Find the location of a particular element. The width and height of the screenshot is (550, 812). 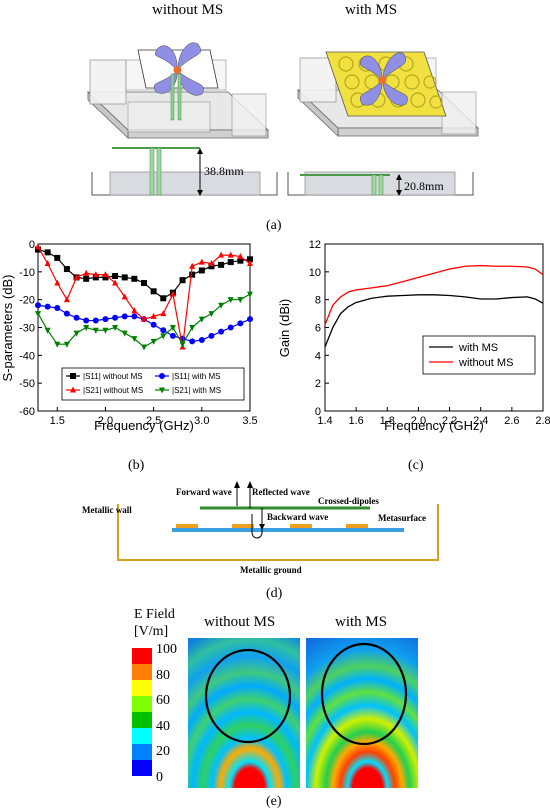

s-chart-legend-marker is located at coordinates (162, 376).